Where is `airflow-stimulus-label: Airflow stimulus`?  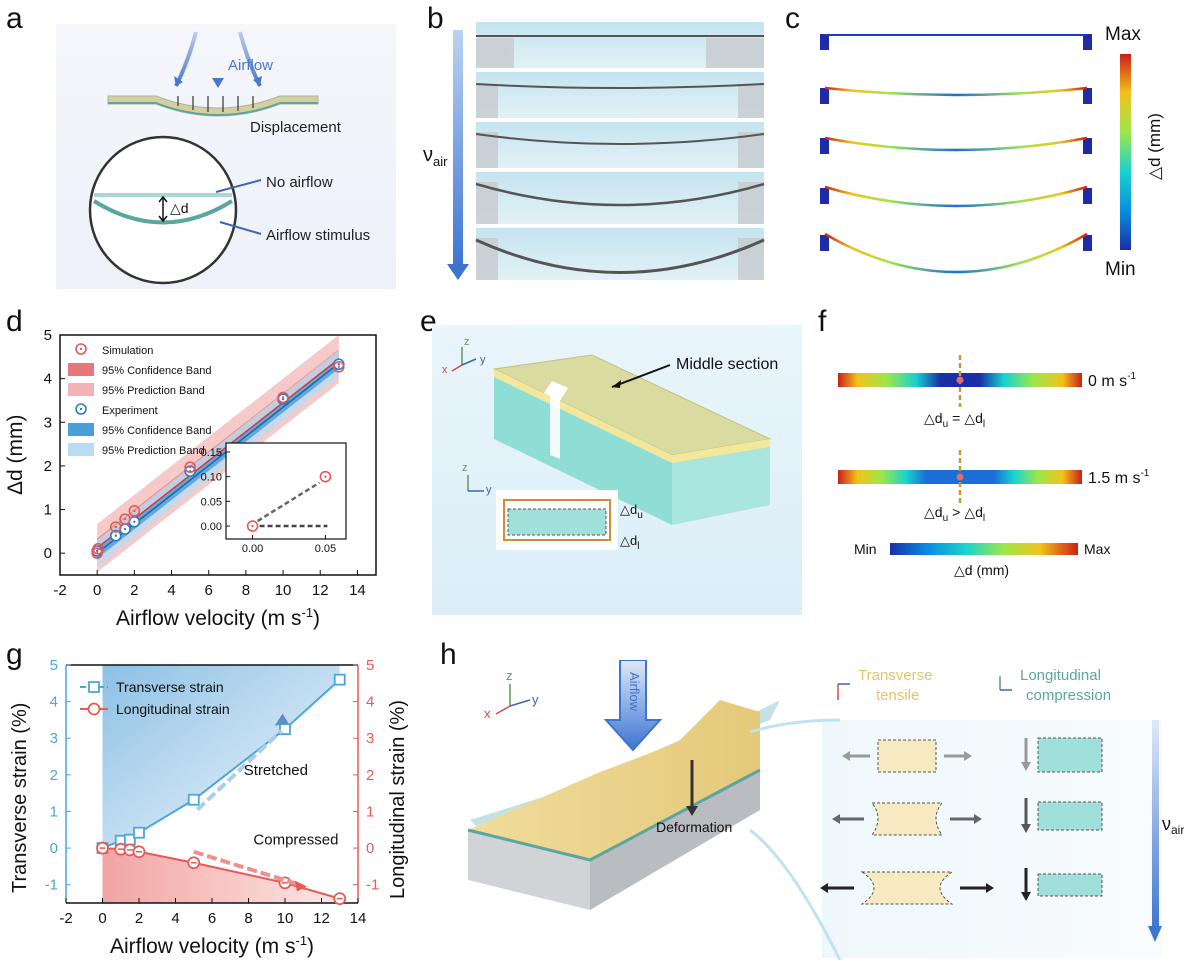 airflow-stimulus-label: Airflow stimulus is located at coordinates (318, 235).